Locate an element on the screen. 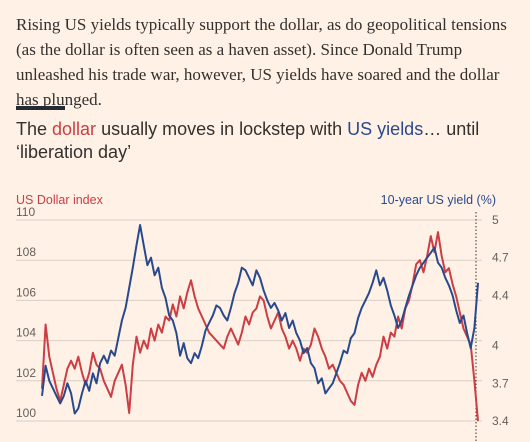 This screenshot has height=442, width=530. headline-rule is located at coordinates (40, 108).